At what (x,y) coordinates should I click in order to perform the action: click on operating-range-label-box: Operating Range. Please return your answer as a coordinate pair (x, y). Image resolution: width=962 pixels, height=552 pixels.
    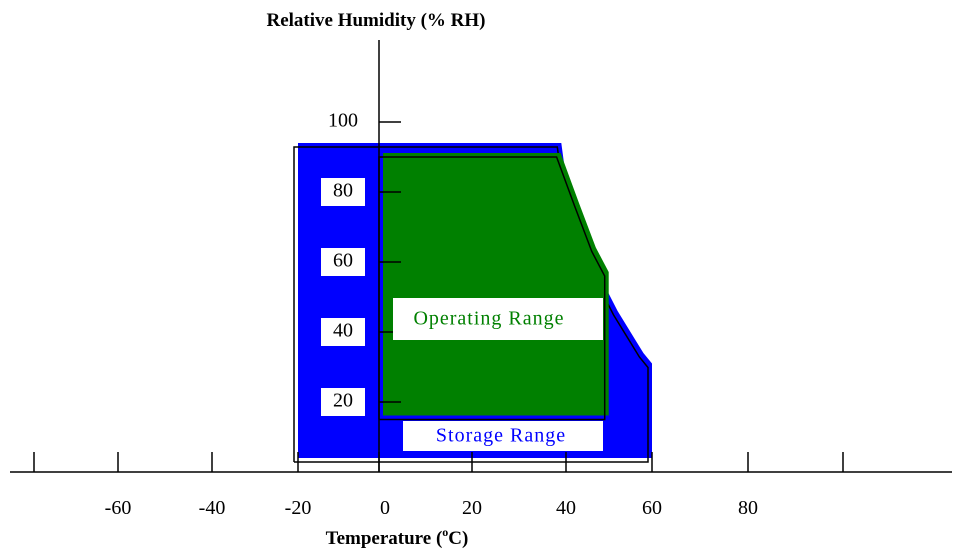
    Looking at the image, I should click on (498, 319).